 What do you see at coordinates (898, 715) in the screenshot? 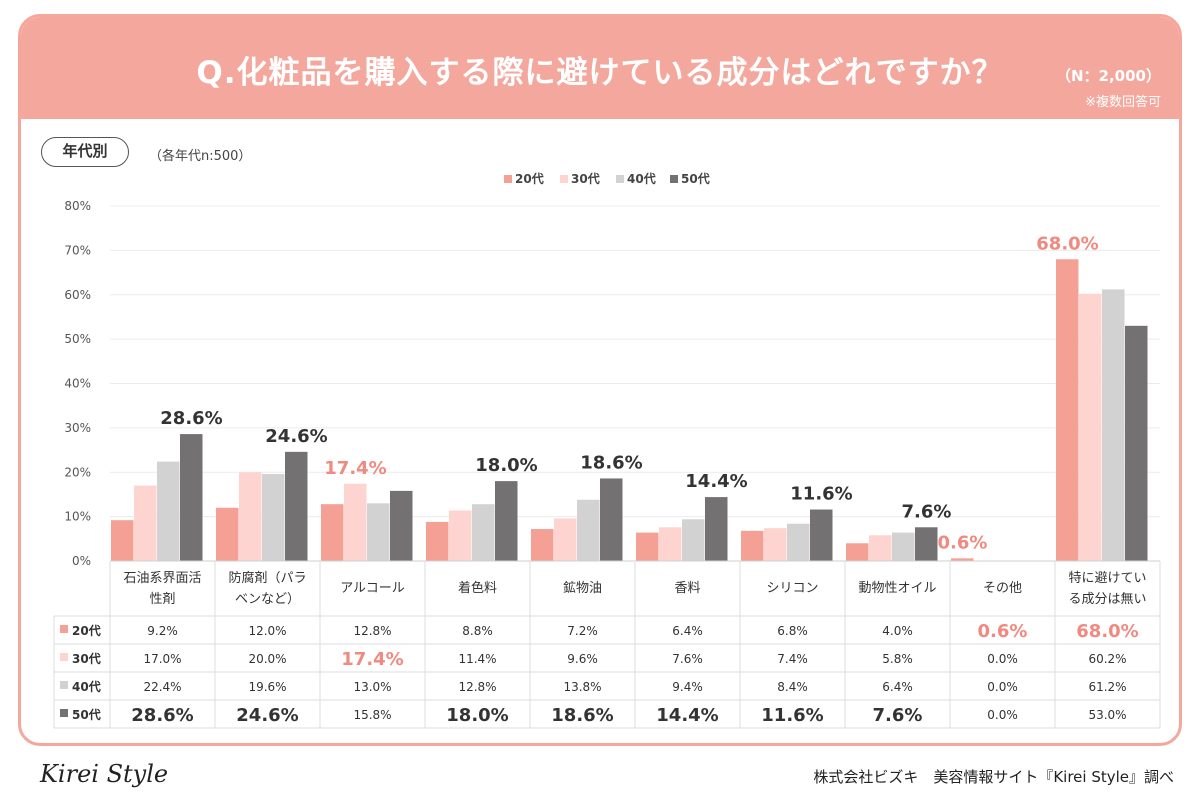
I see `table-cell: 7.6%` at bounding box center [898, 715].